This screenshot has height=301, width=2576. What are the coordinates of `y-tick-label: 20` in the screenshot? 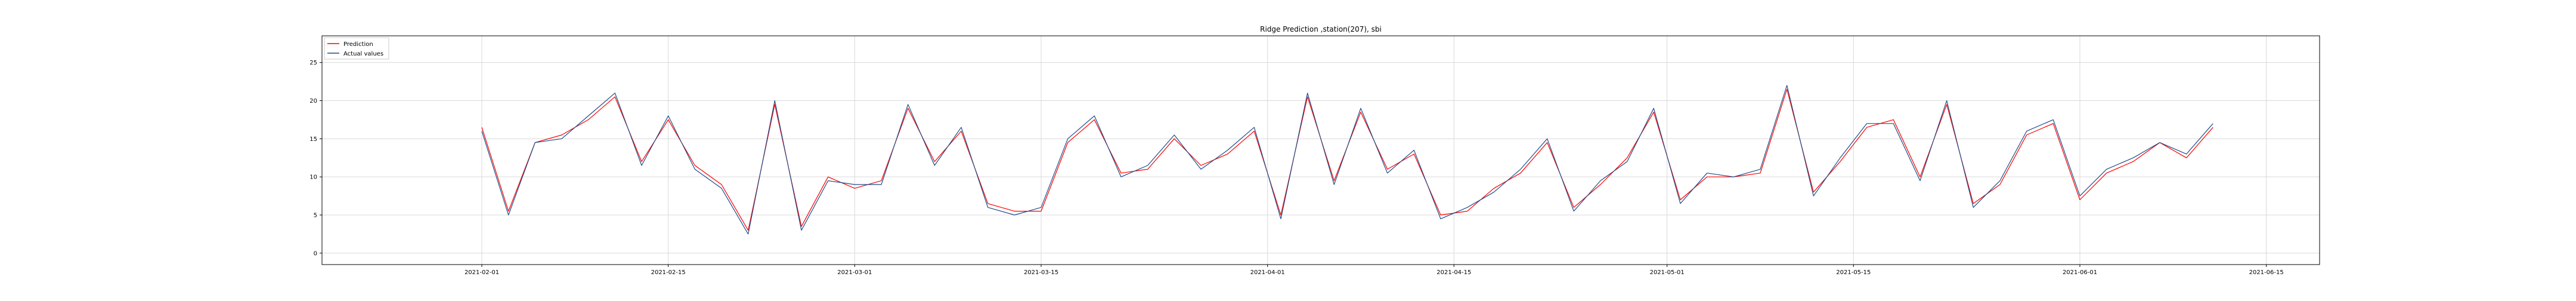 It's located at (313, 101).